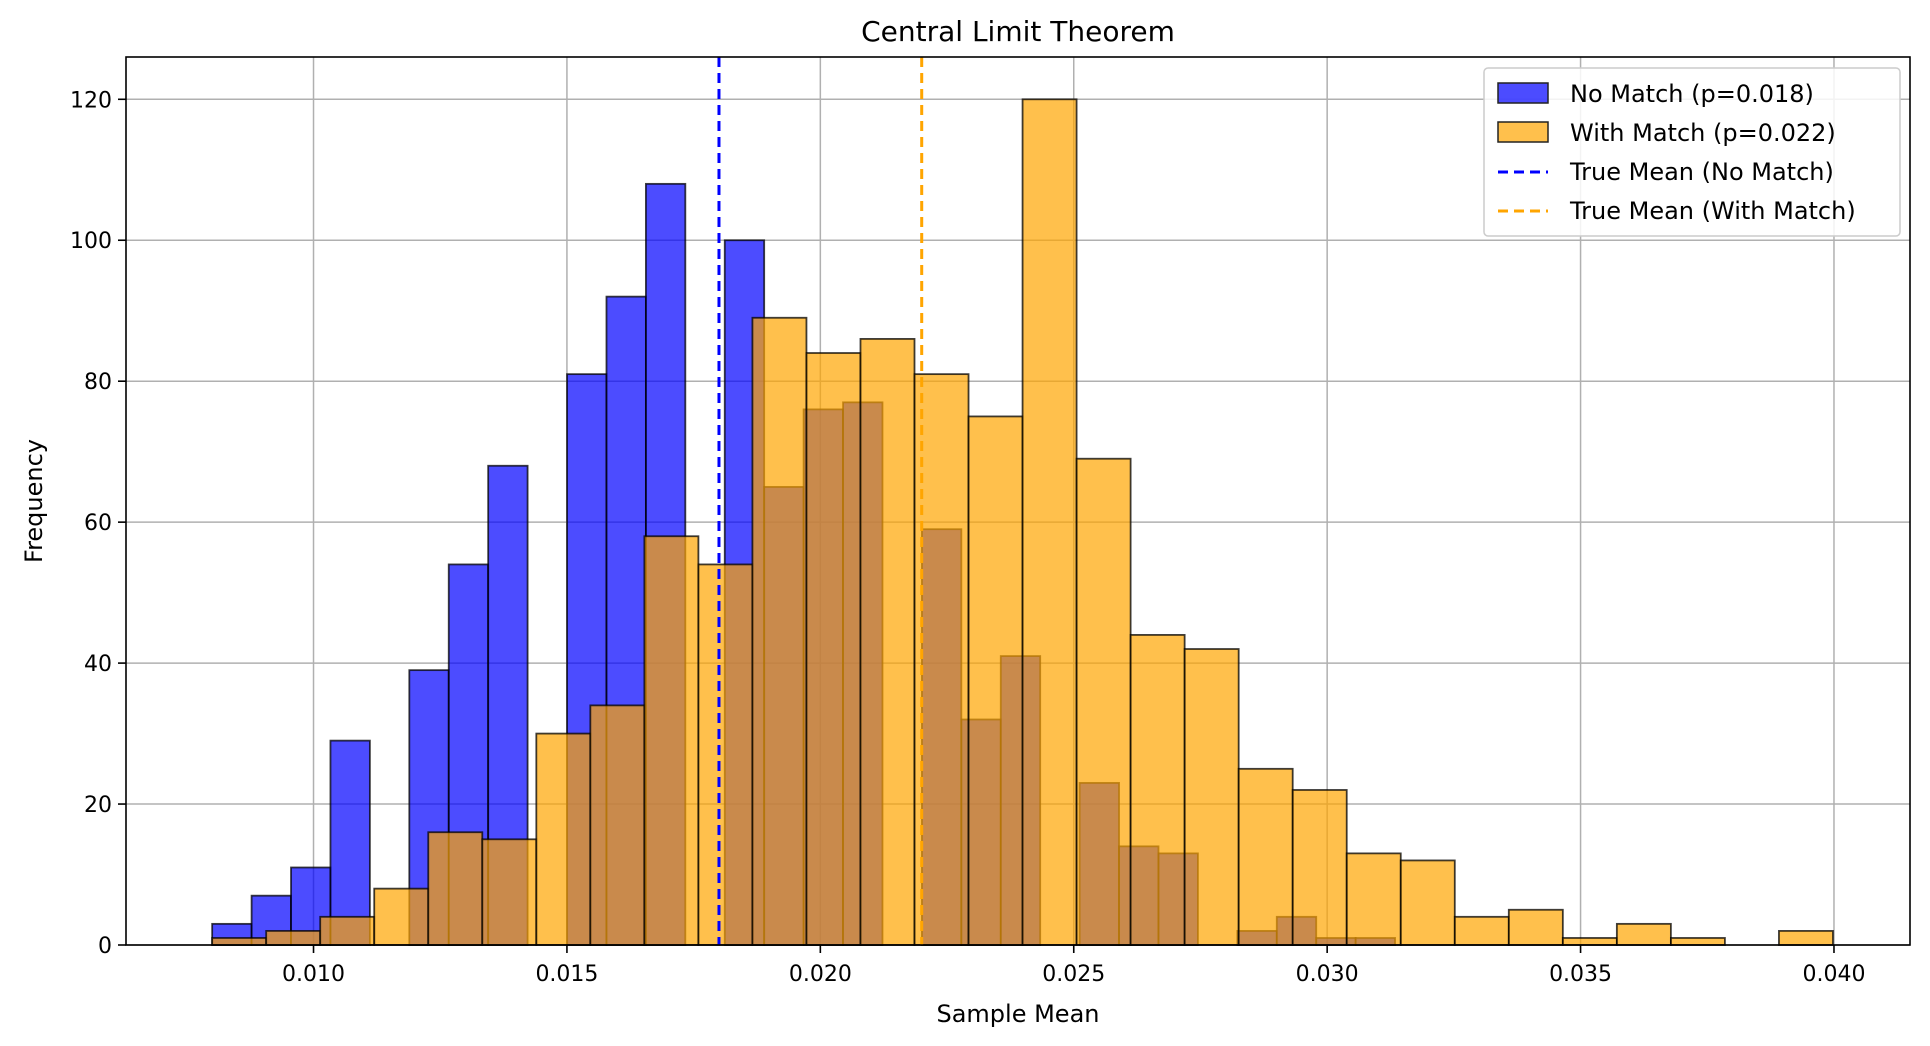  I want to click on x-axis-label: Sample Mean, so click(1017, 1014).